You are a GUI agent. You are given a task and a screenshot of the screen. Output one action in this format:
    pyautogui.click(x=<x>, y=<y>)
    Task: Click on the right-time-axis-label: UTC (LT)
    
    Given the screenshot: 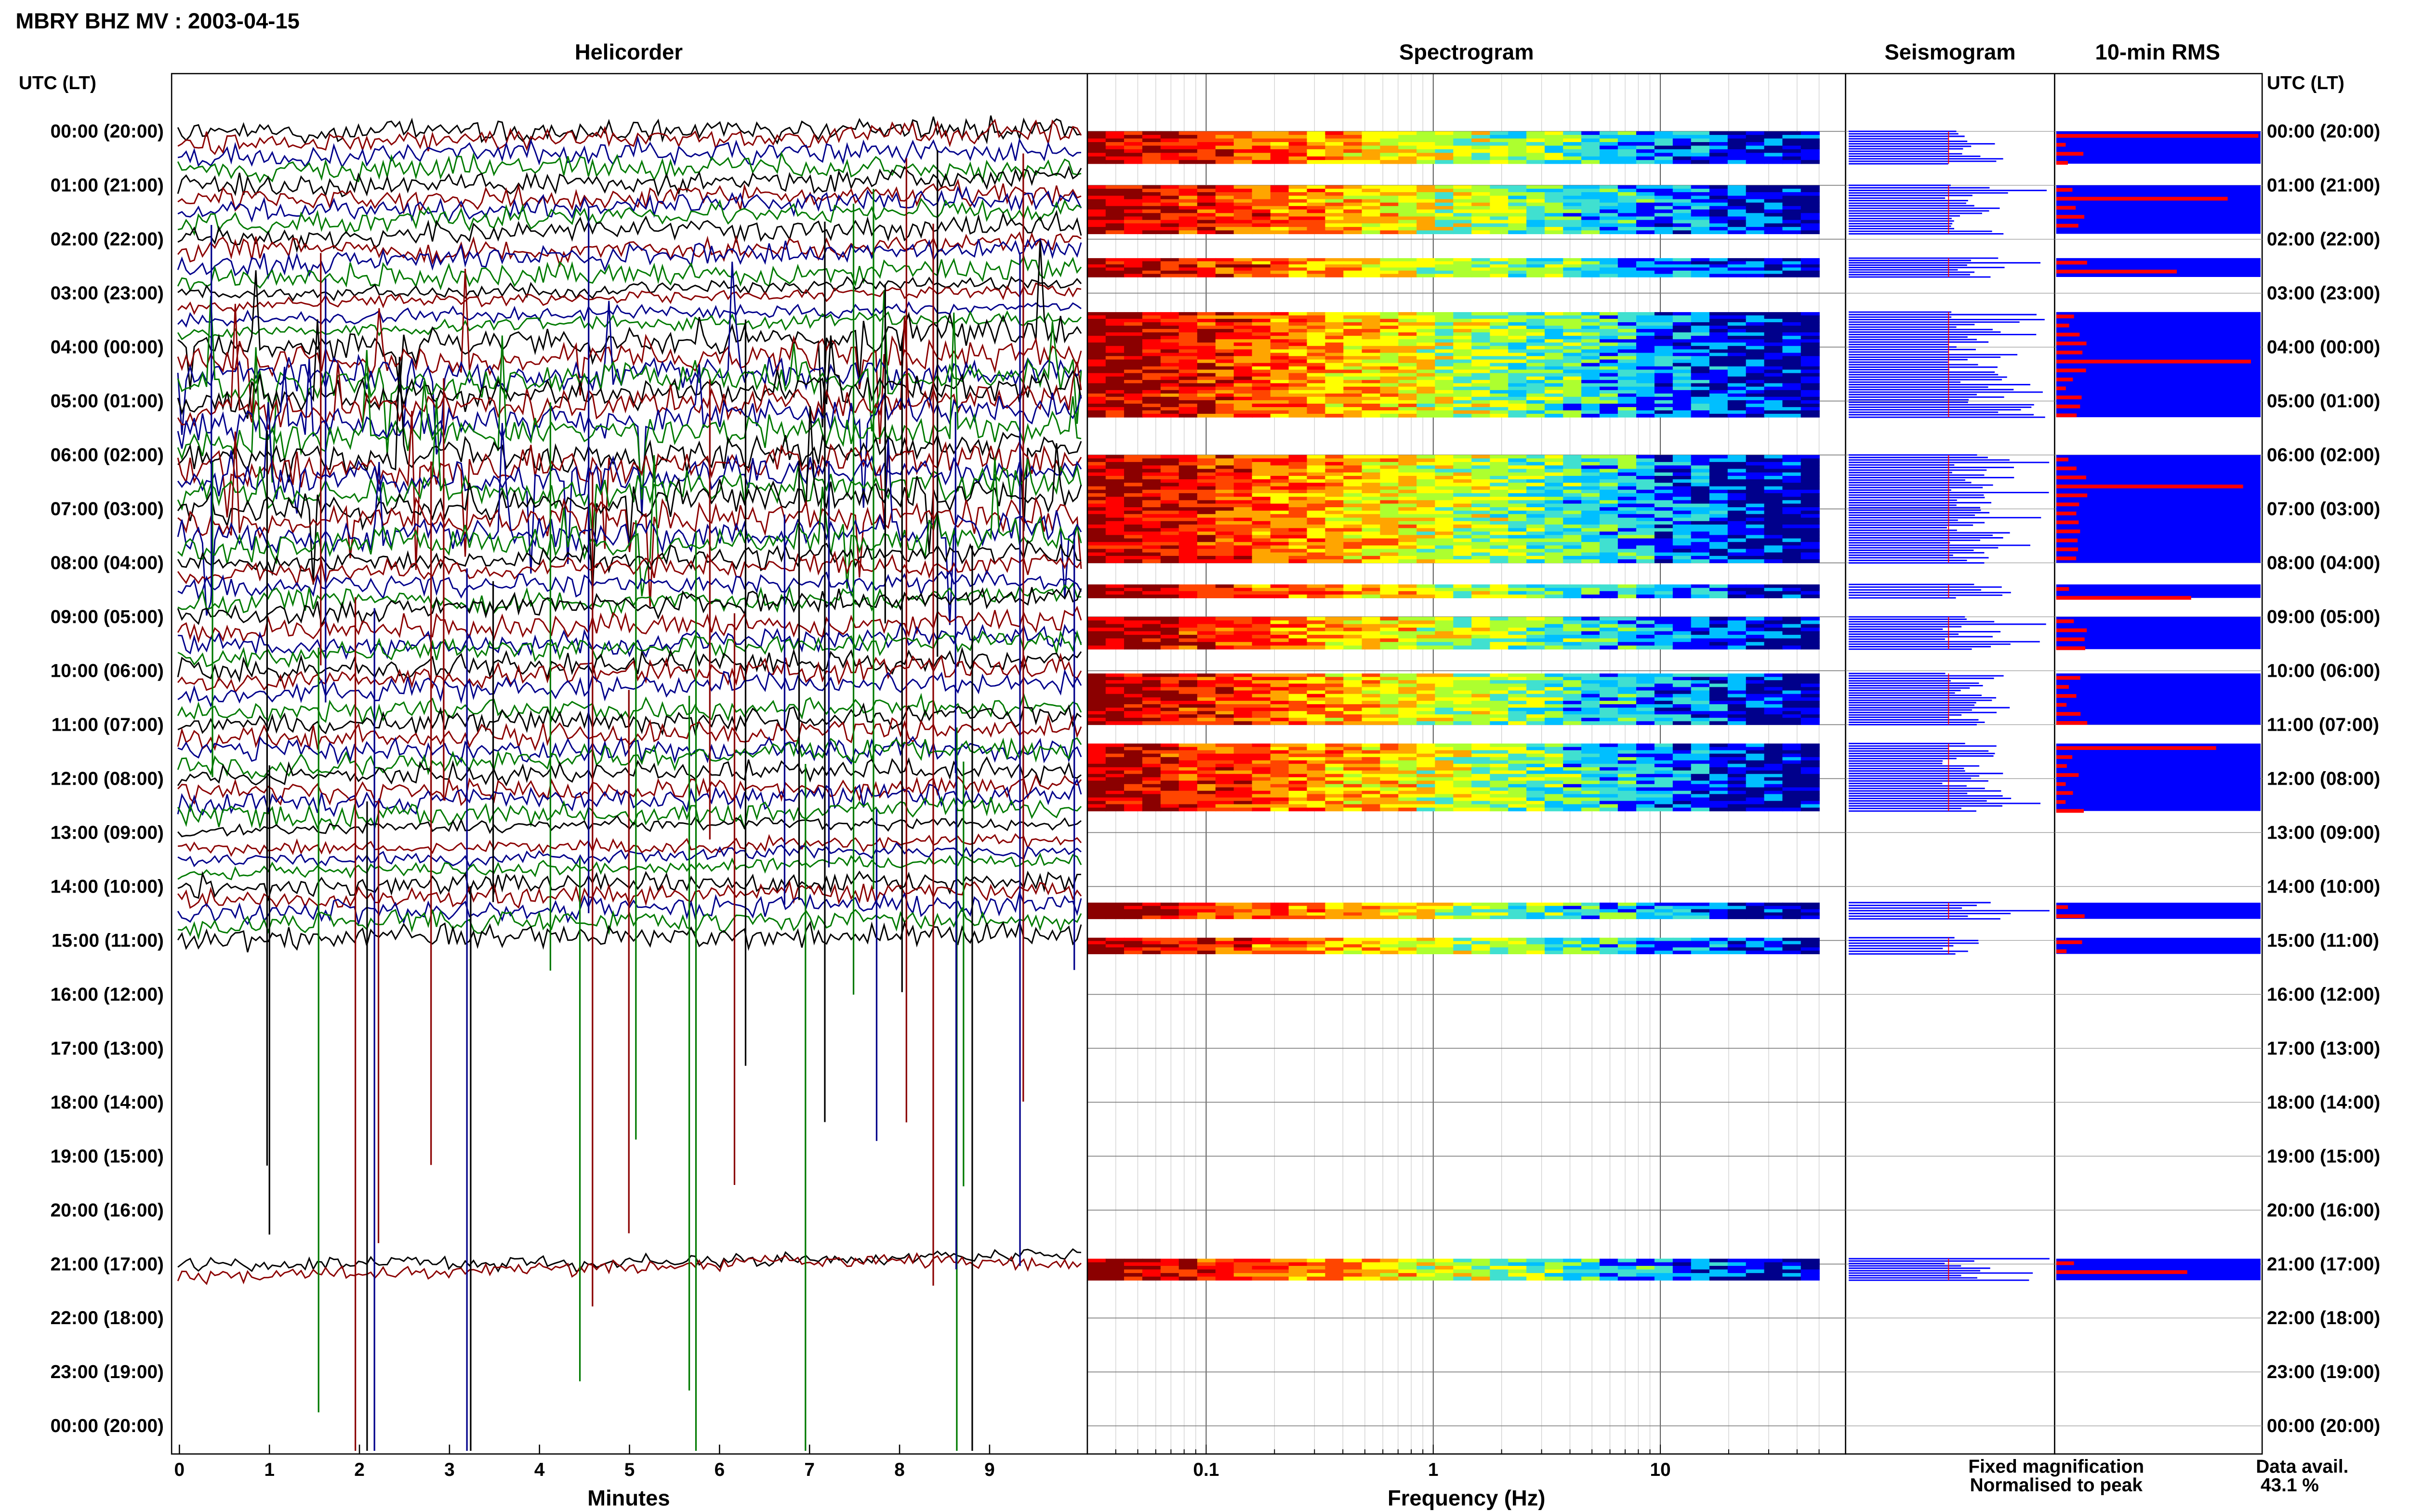 What is the action you would take?
    pyautogui.click(x=2305, y=83)
    